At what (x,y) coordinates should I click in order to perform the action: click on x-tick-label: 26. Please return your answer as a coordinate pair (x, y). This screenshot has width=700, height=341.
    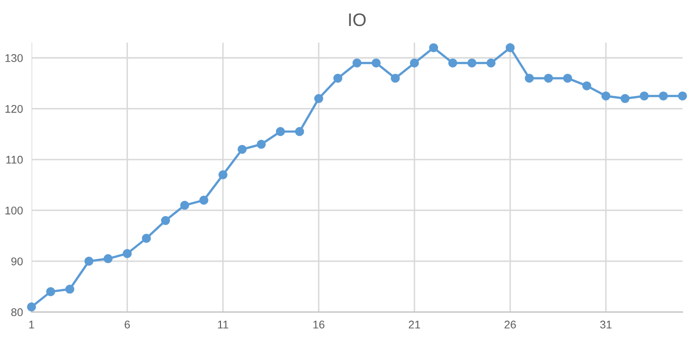
    Looking at the image, I should click on (510, 324).